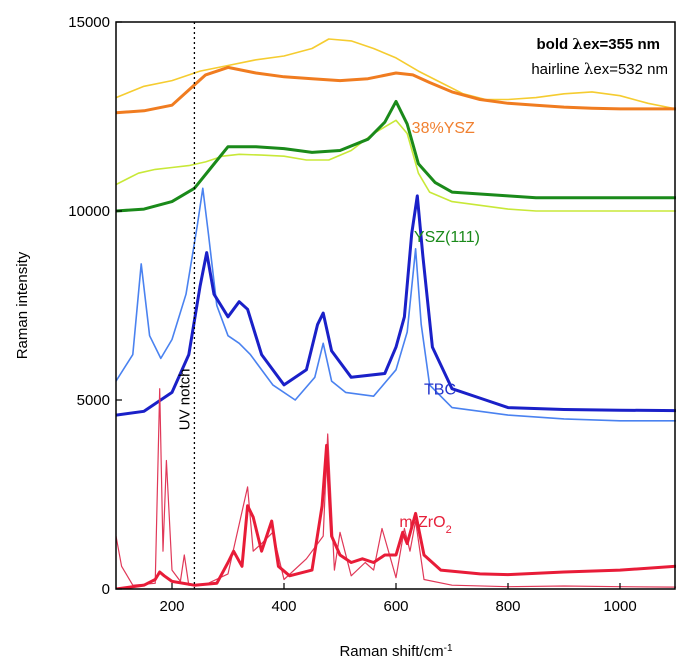 The width and height of the screenshot is (676, 664). I want to click on legend-bold-entry: bold λex=355 nm, so click(599, 44).